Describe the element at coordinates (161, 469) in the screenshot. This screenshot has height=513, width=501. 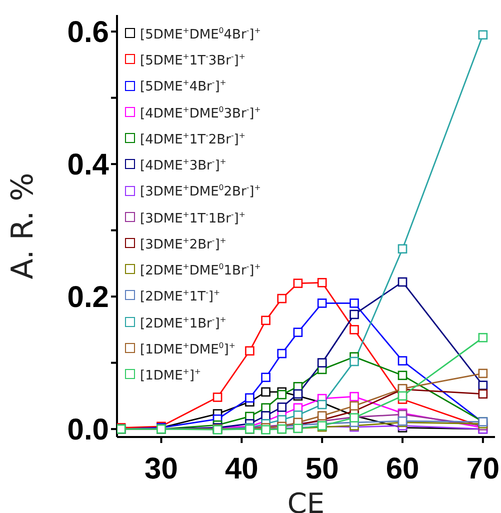
I see `x-tick-label: 30` at that location.